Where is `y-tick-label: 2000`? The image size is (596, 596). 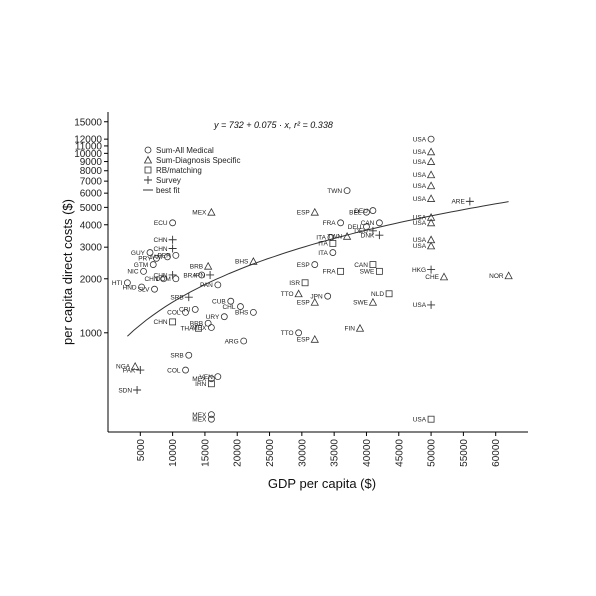 y-tick-label: 2000 is located at coordinates (91, 279).